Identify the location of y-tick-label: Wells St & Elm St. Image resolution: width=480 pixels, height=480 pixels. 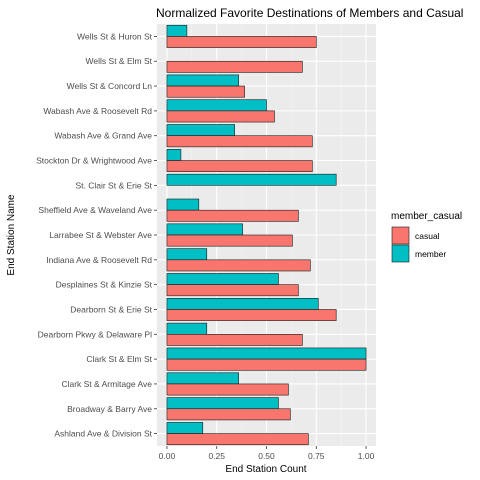
(119, 61).